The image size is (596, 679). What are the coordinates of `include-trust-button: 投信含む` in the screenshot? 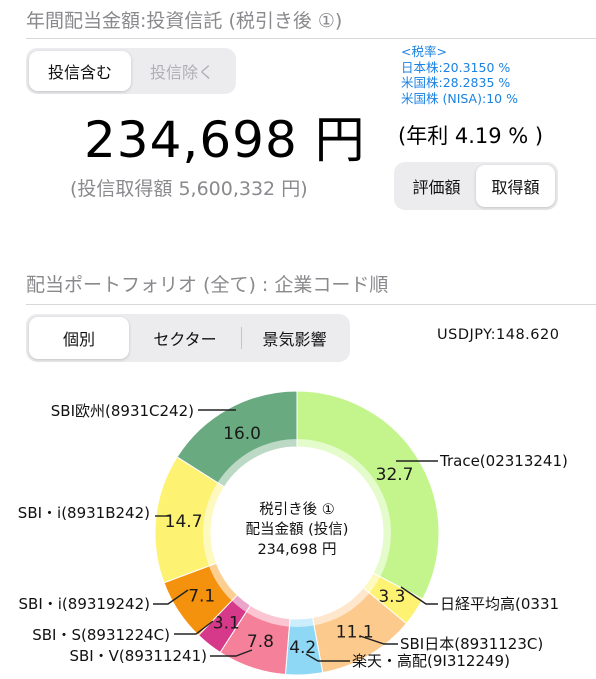 It's located at (80, 71).